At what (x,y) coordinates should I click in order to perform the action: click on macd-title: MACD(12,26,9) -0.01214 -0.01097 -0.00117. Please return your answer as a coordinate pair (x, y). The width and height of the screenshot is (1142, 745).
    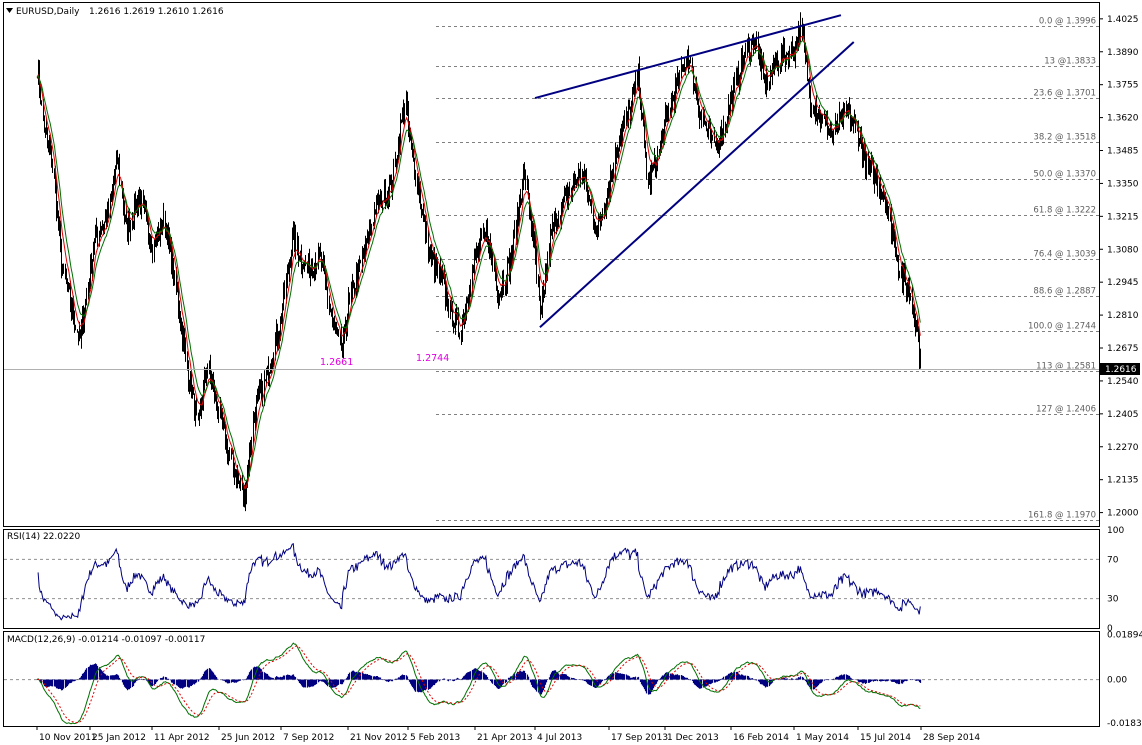
    Looking at the image, I should click on (106, 640).